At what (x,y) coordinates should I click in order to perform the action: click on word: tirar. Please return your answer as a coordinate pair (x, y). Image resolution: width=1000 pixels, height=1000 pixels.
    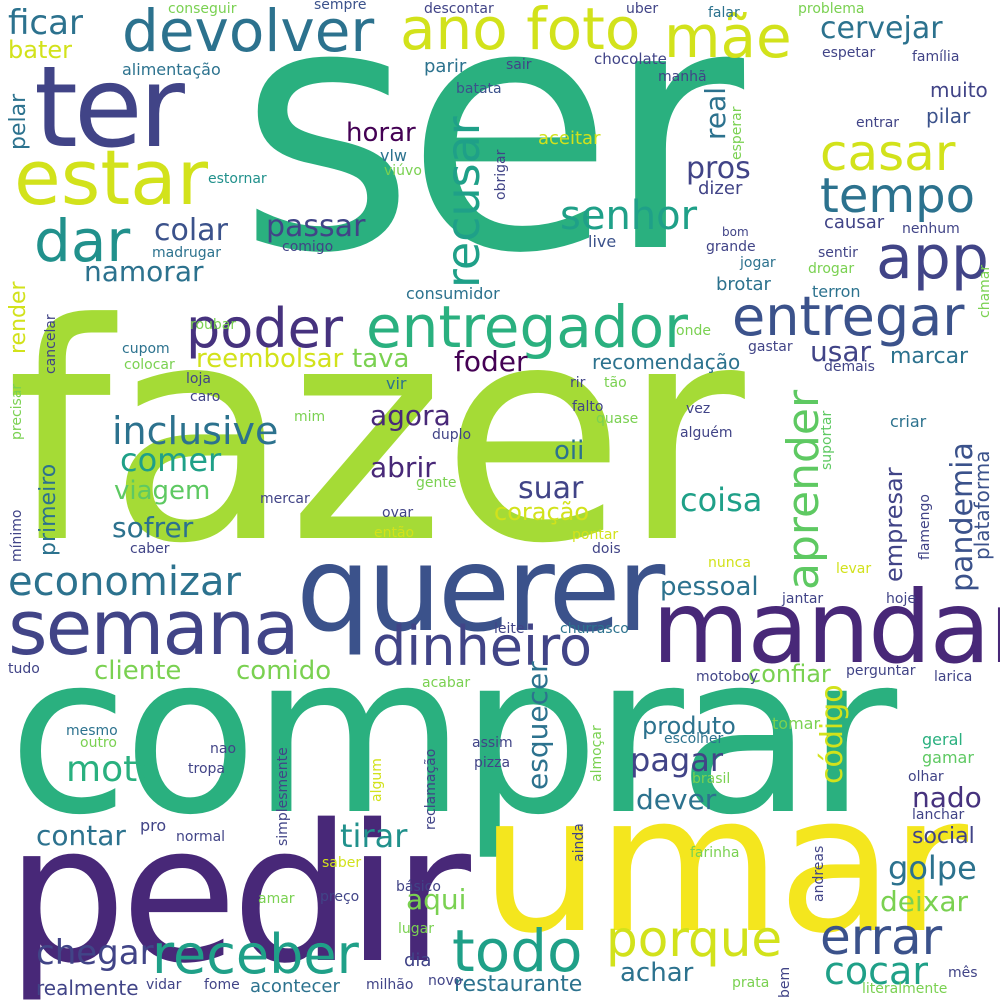
    Looking at the image, I should click on (374, 836).